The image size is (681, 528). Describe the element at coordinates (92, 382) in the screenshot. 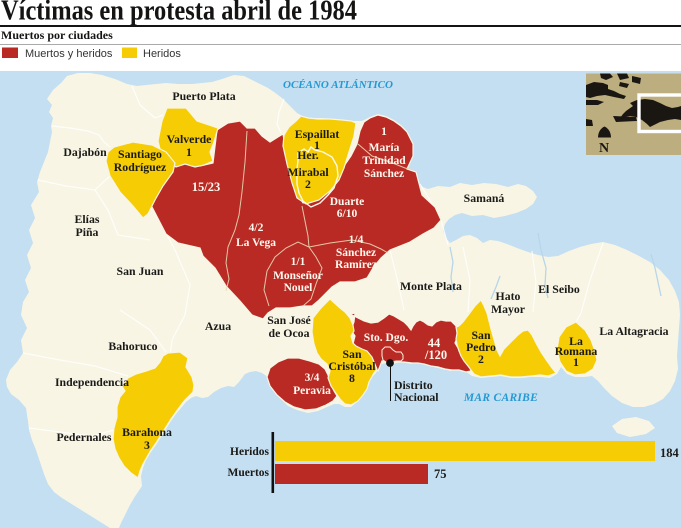

I see `svg-text: Independencia` at that location.